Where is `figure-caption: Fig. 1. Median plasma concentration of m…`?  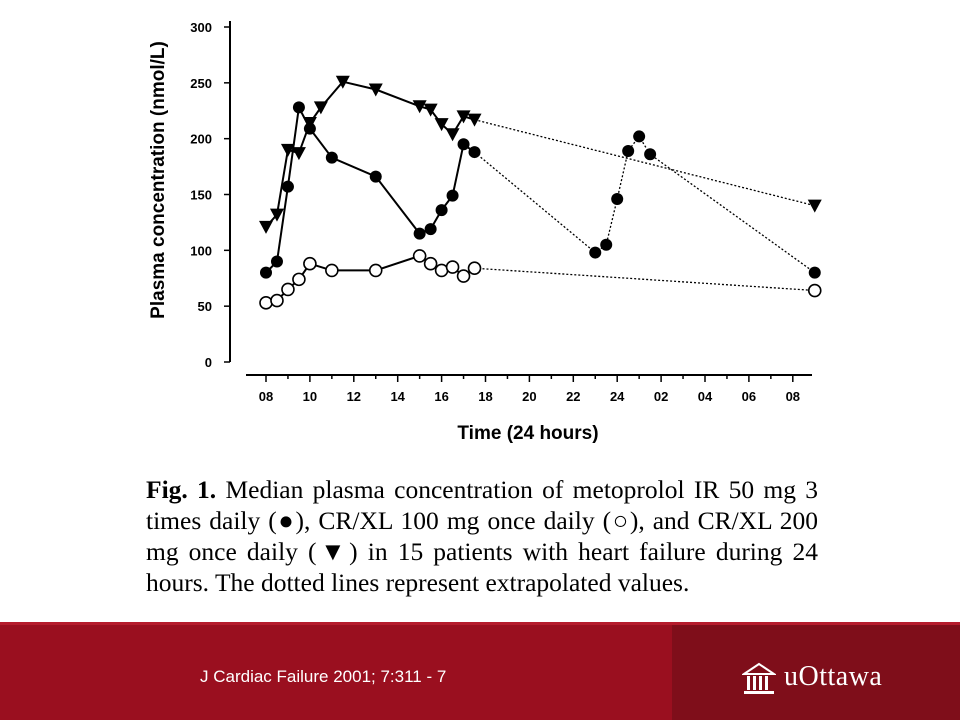
figure-caption: Fig. 1. Median plasma concentration of m… is located at coordinates (482, 536).